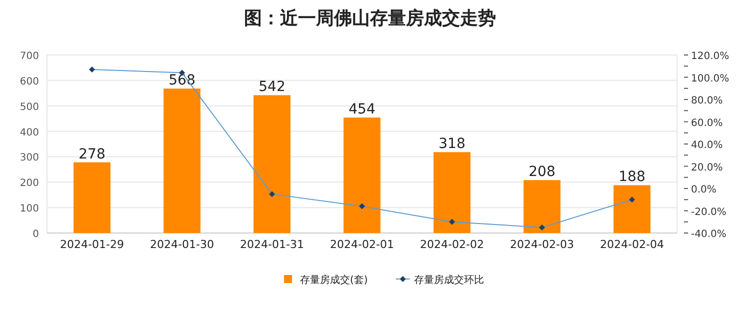 This screenshot has height=312, width=740. Describe the element at coordinates (708, 234) in the screenshot. I see `y2-tick-label: -40.0%` at that location.